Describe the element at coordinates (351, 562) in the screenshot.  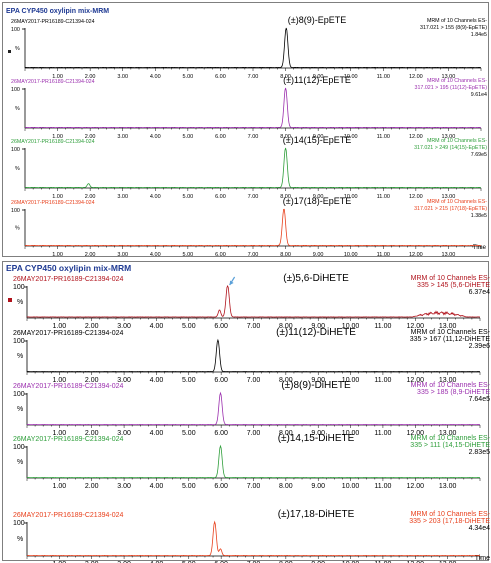
I see `ch8-x-tick-label-9: 10.00` at that location.